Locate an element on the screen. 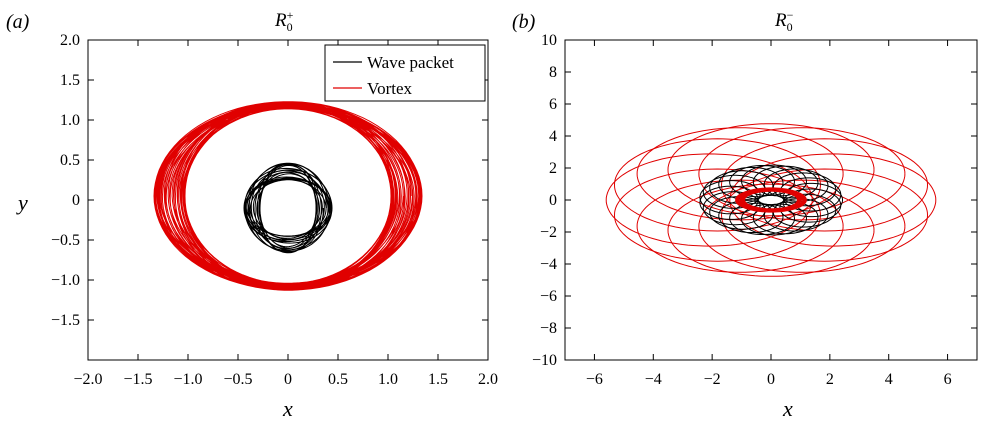 This screenshot has width=990, height=422. x-tick-label-b: −6 is located at coordinates (594, 379).